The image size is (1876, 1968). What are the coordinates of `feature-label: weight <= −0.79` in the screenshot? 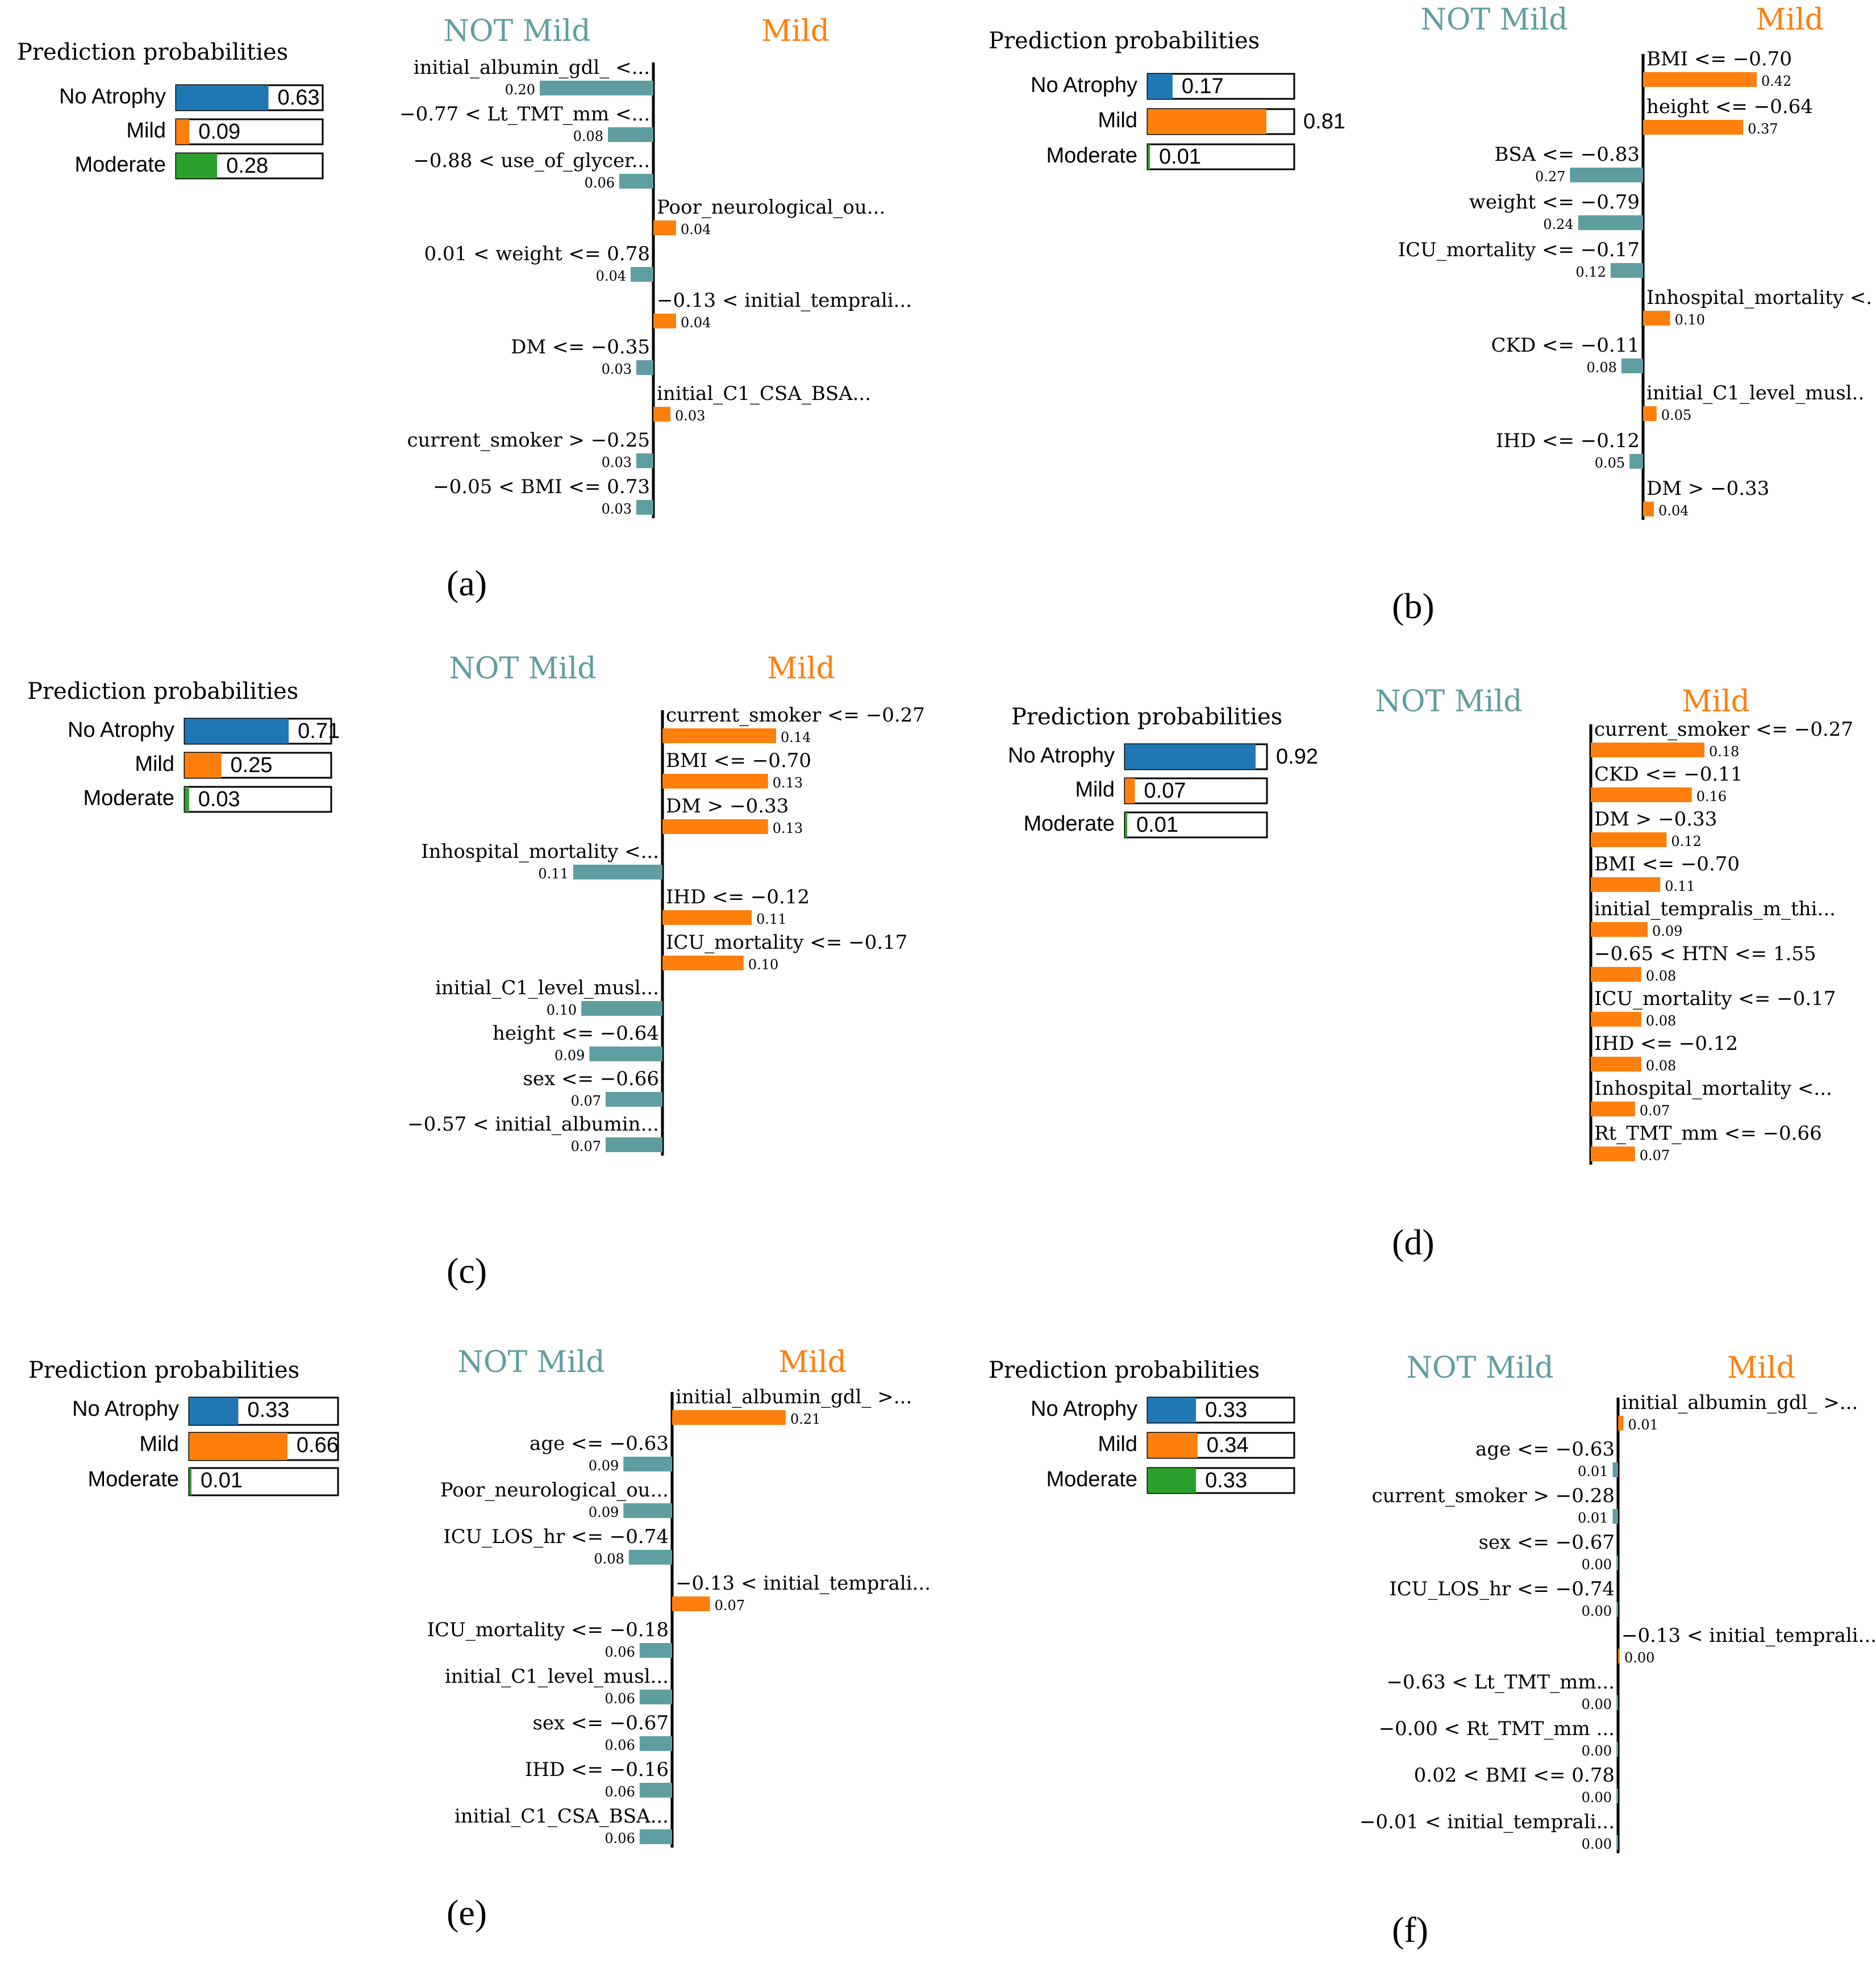 It's located at (1554, 202).